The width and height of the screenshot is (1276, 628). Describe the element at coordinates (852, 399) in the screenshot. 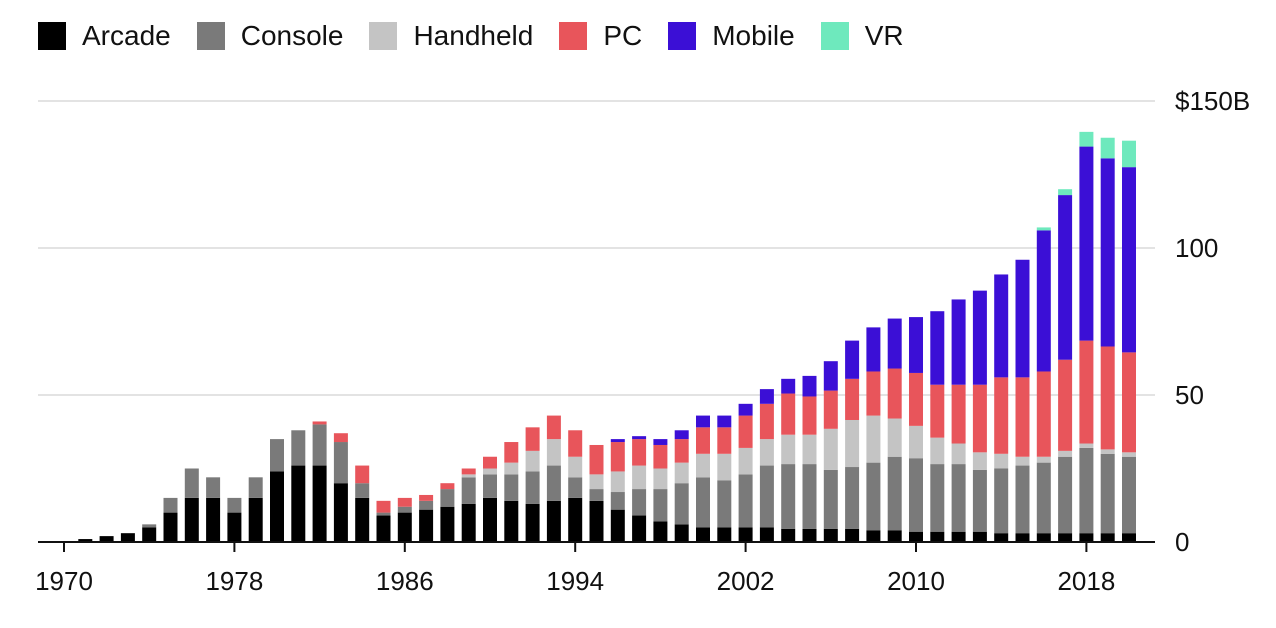

I see `bar-pc-2007` at that location.